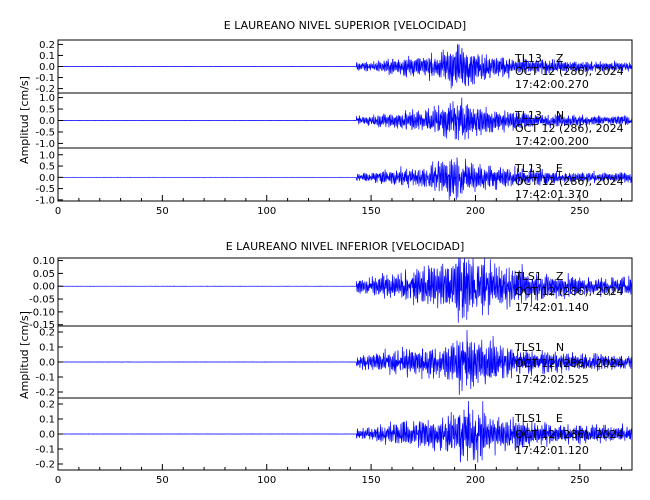  I want to click on panel-inferior-ylabel: Amplitud [cm/s], so click(24, 355).